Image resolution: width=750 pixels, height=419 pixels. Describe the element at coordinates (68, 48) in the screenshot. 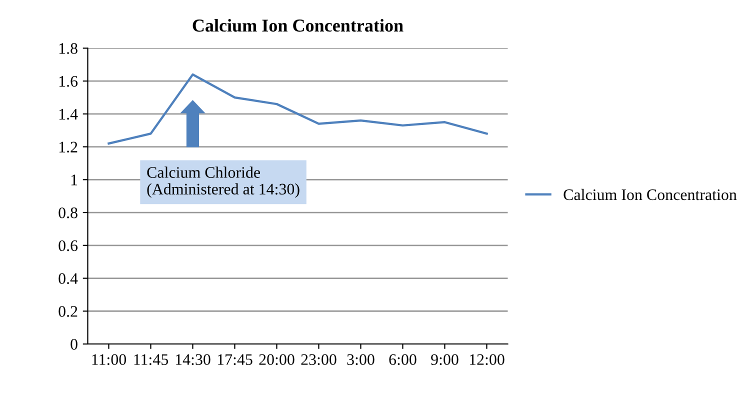

I see `y-tick-label: 1.8` at that location.